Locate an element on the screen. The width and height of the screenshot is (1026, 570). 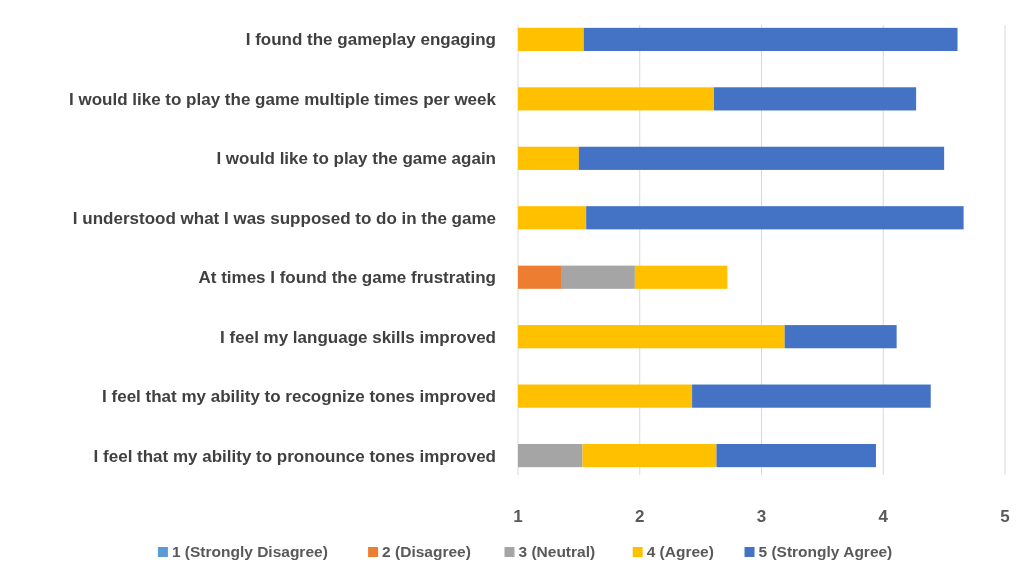
y-tick-label: I would like to play the game again is located at coordinates (356, 159).